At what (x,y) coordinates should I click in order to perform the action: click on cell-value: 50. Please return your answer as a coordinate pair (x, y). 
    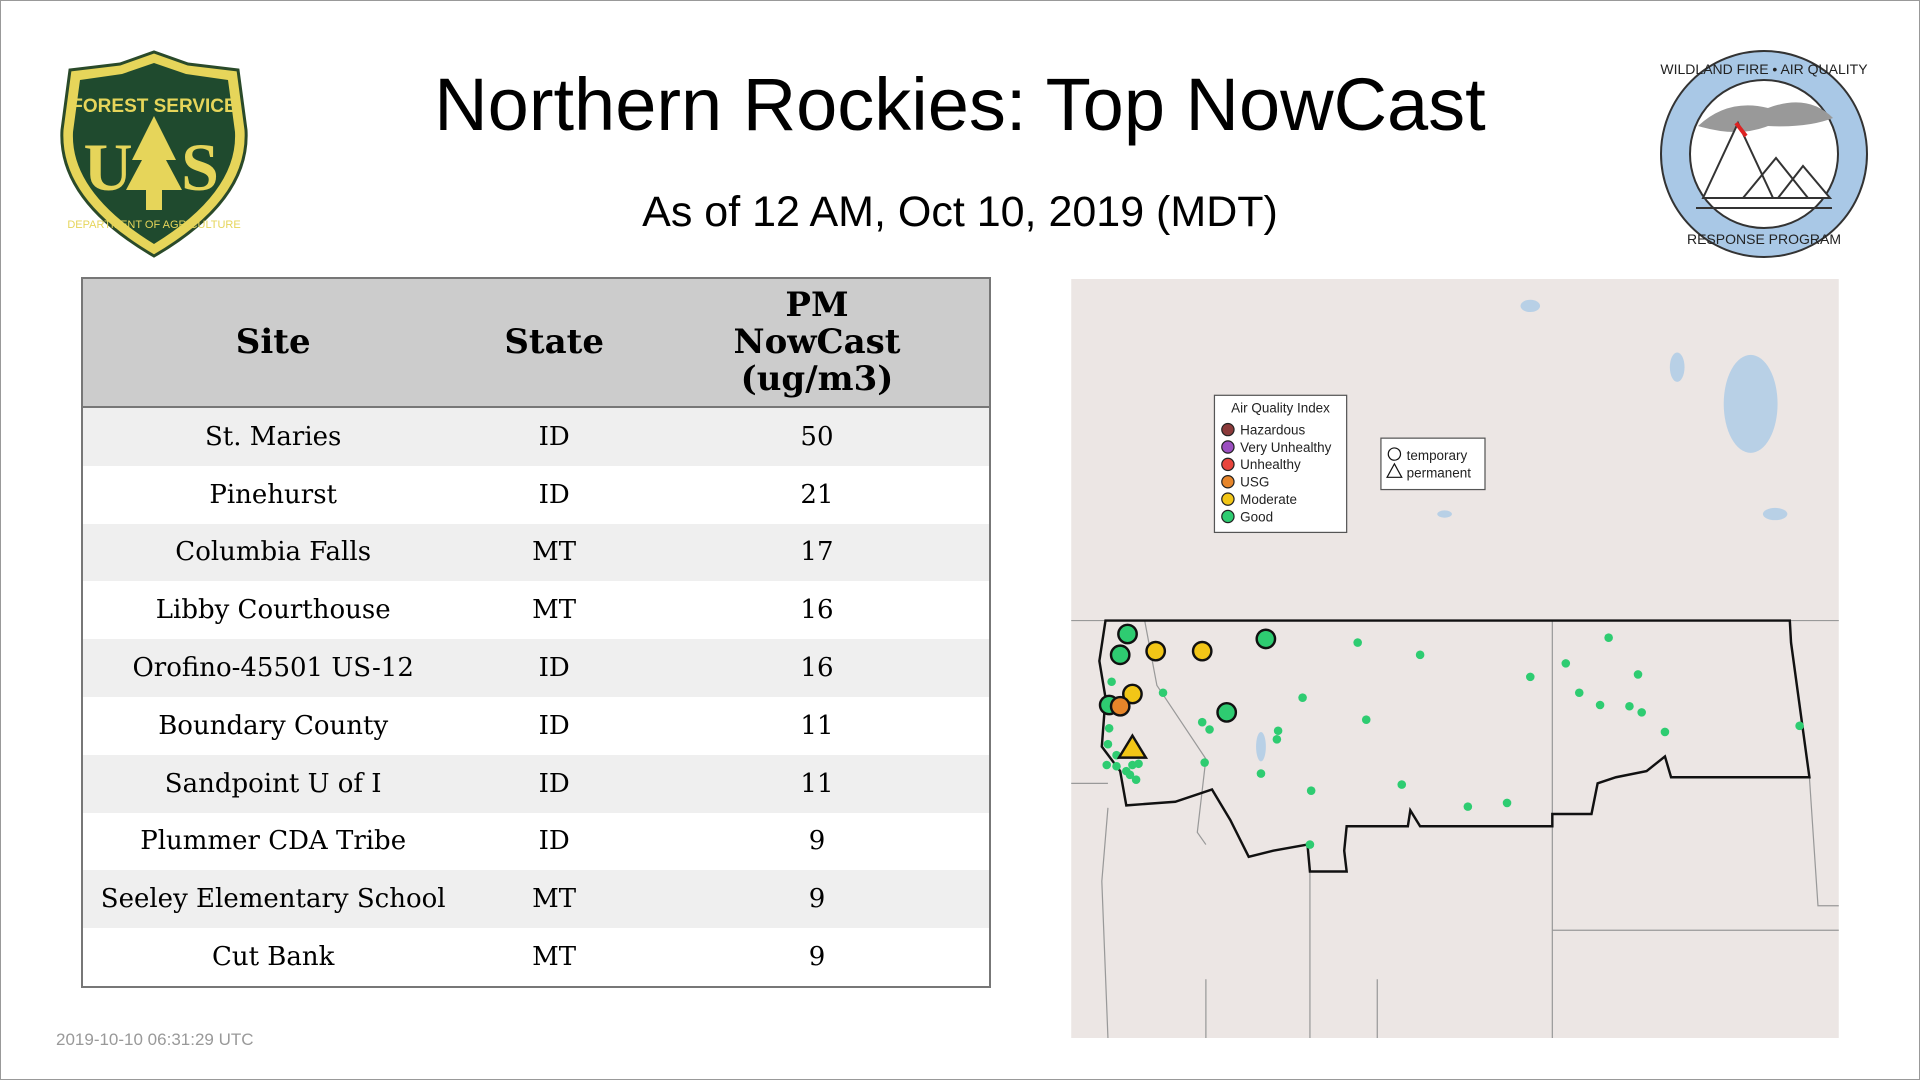
    Looking at the image, I should click on (817, 436).